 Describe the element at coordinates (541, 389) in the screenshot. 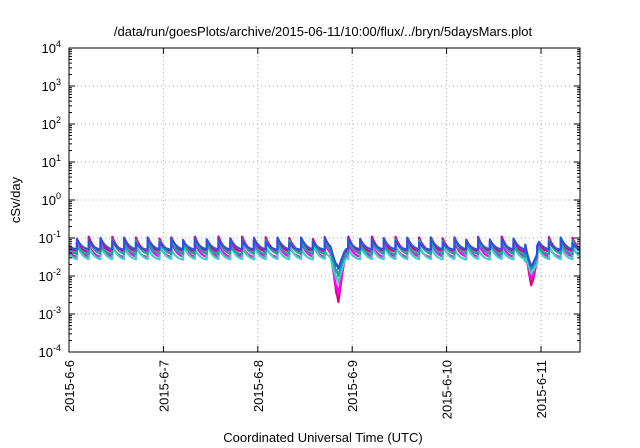

I see `x-tick-label: 2015-6-11` at that location.